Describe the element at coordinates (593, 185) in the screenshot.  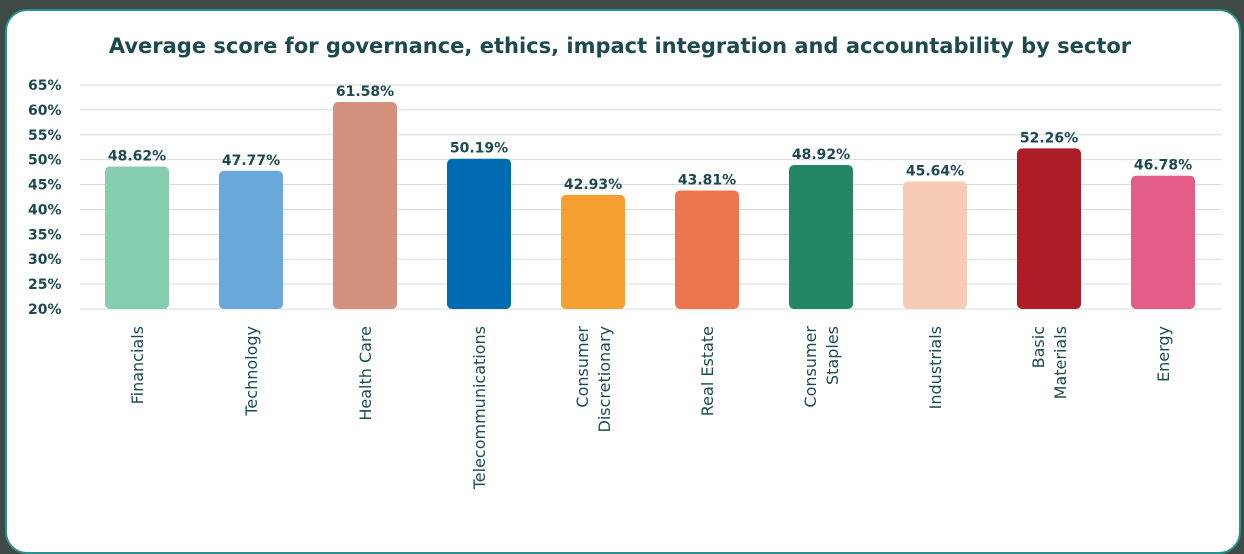
I see `value-label: 42.93%` at that location.